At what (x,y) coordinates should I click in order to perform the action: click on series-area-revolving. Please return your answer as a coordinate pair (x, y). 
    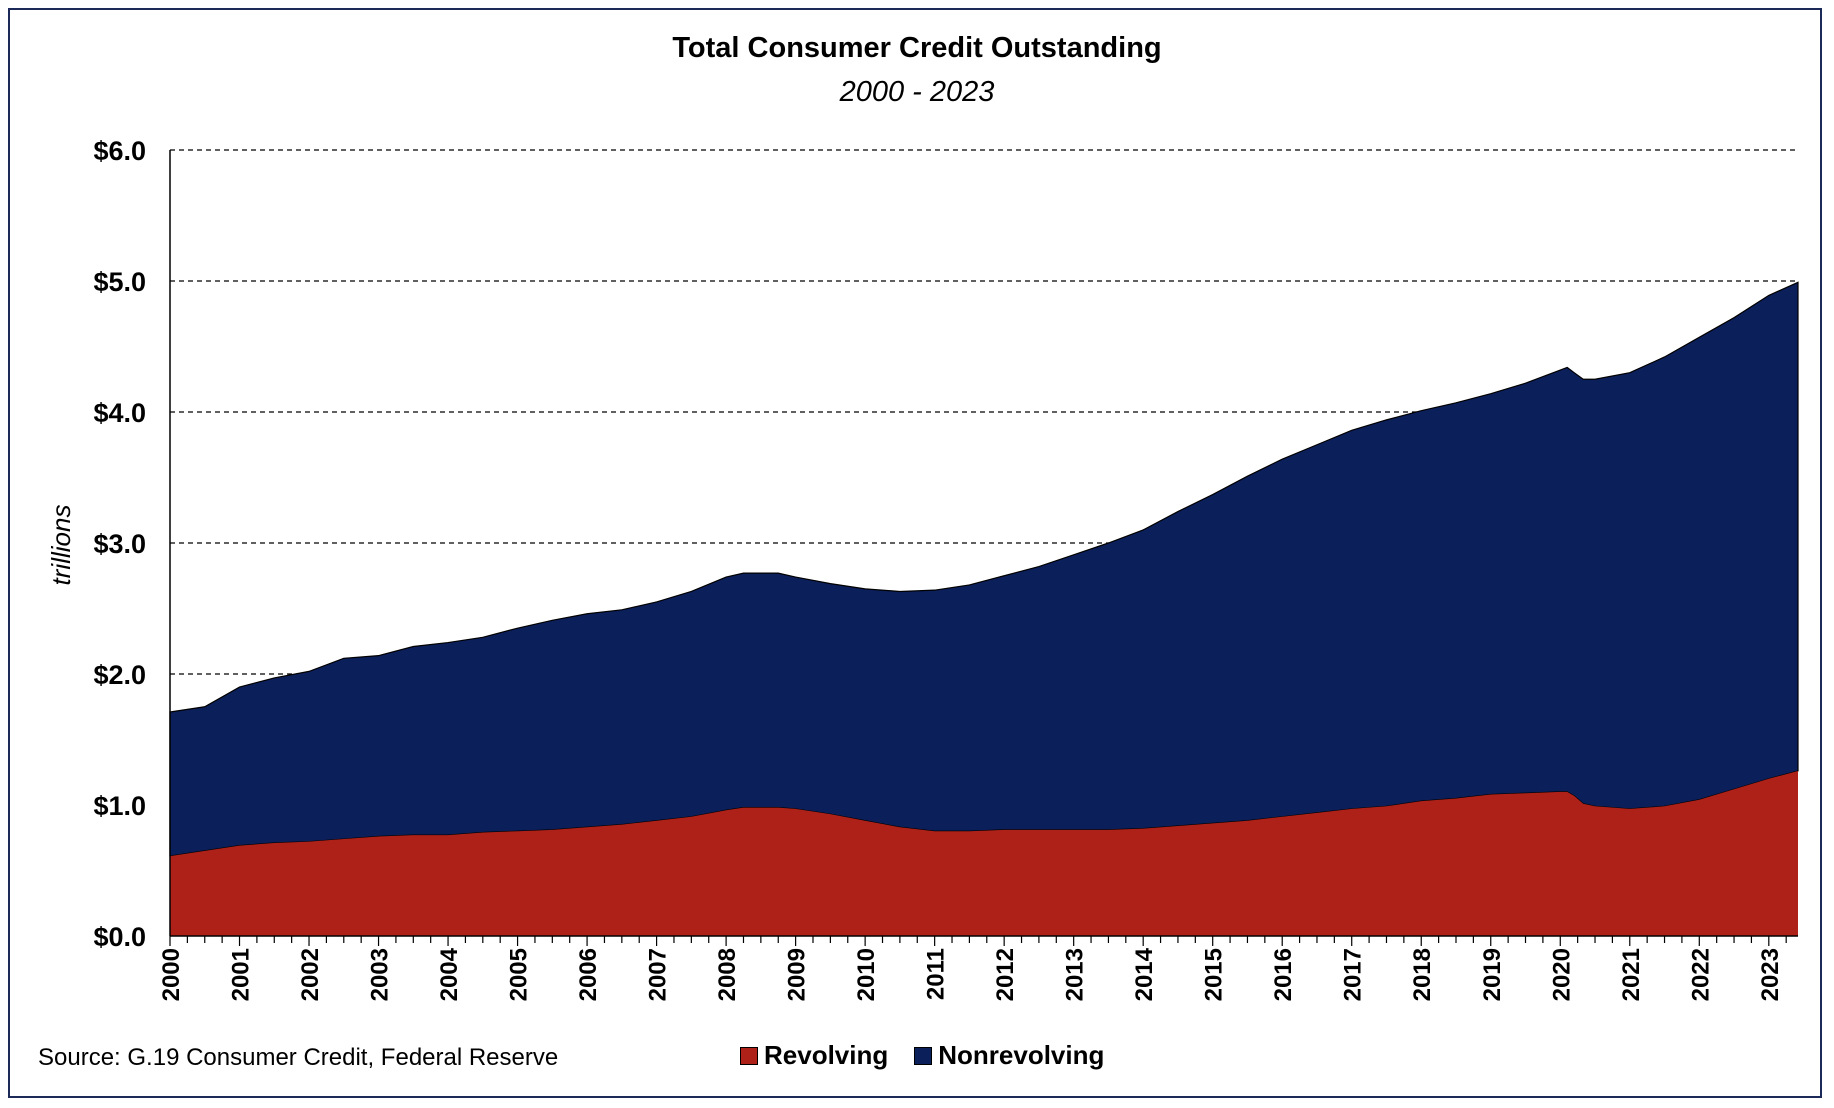
    Looking at the image, I should click on (984, 853).